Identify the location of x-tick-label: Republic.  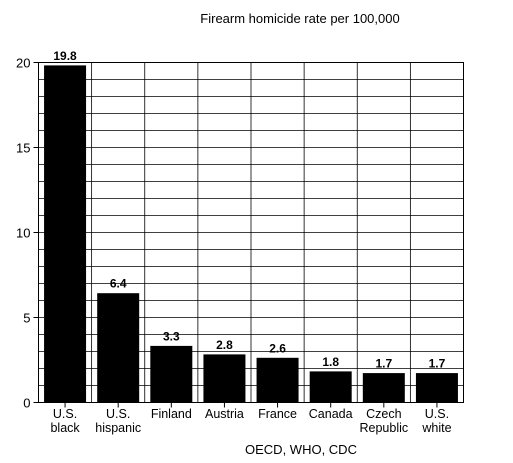
(383, 428).